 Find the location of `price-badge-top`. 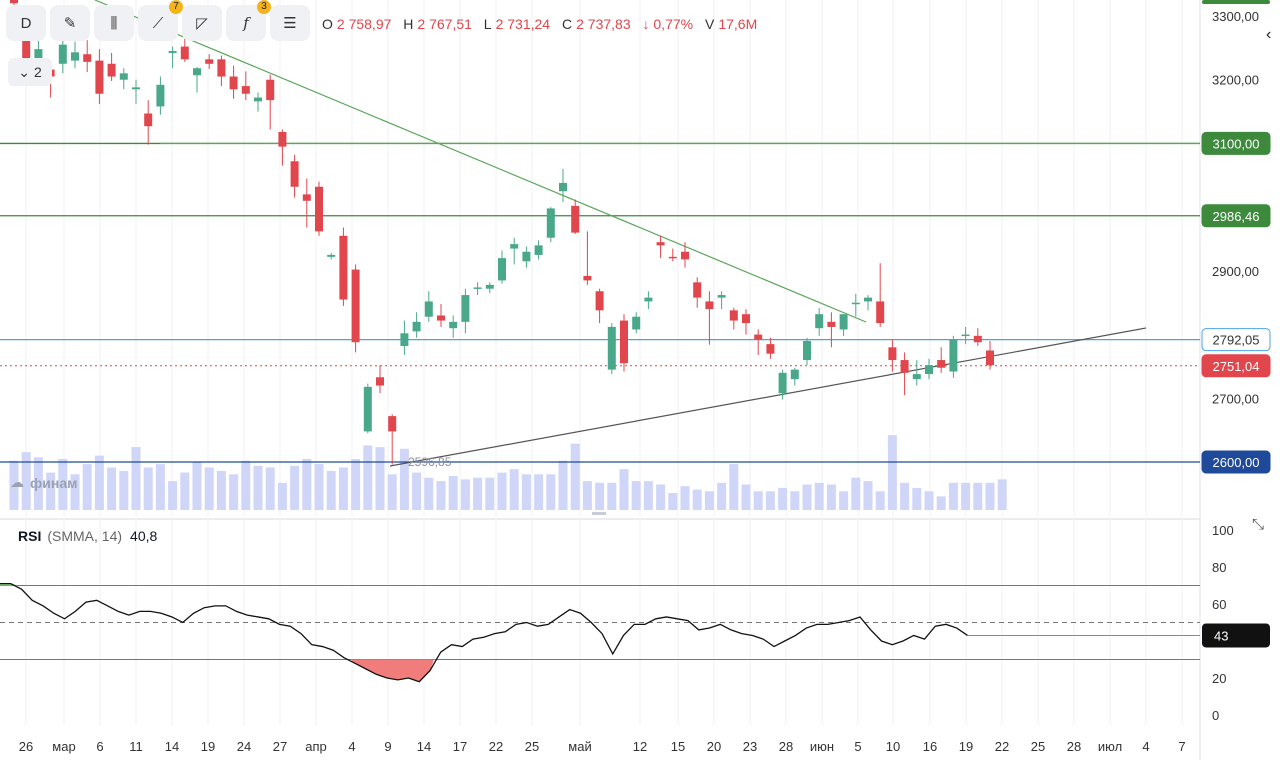

price-badge-top is located at coordinates (1236, 2).